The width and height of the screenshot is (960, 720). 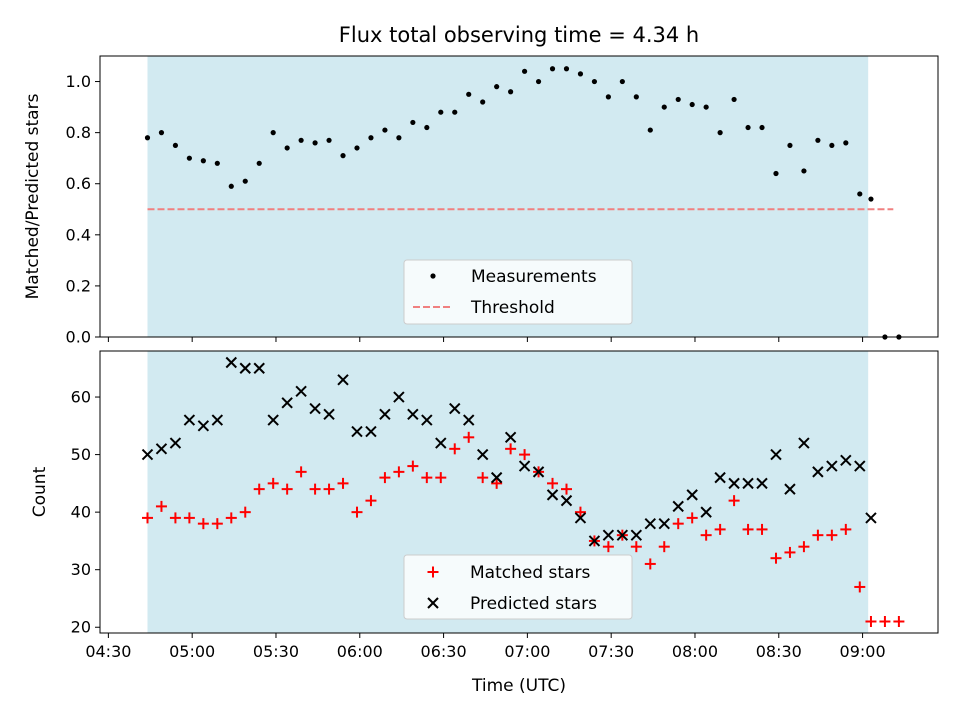 What do you see at coordinates (78, 285) in the screenshot?
I see `y-tick-label: 0.2` at bounding box center [78, 285].